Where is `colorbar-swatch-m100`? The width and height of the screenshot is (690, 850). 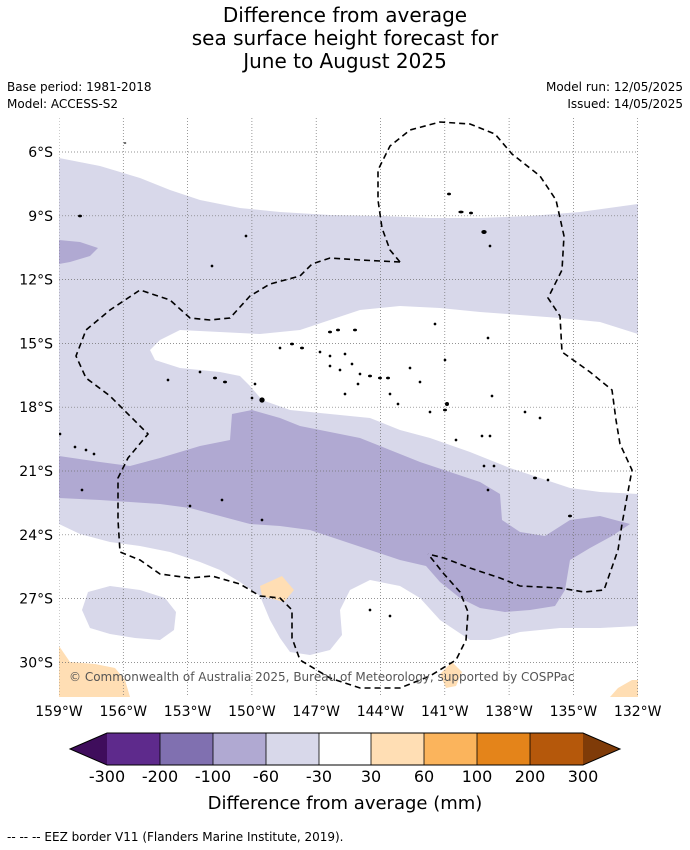 colorbar-swatch-m100 is located at coordinates (186, 749).